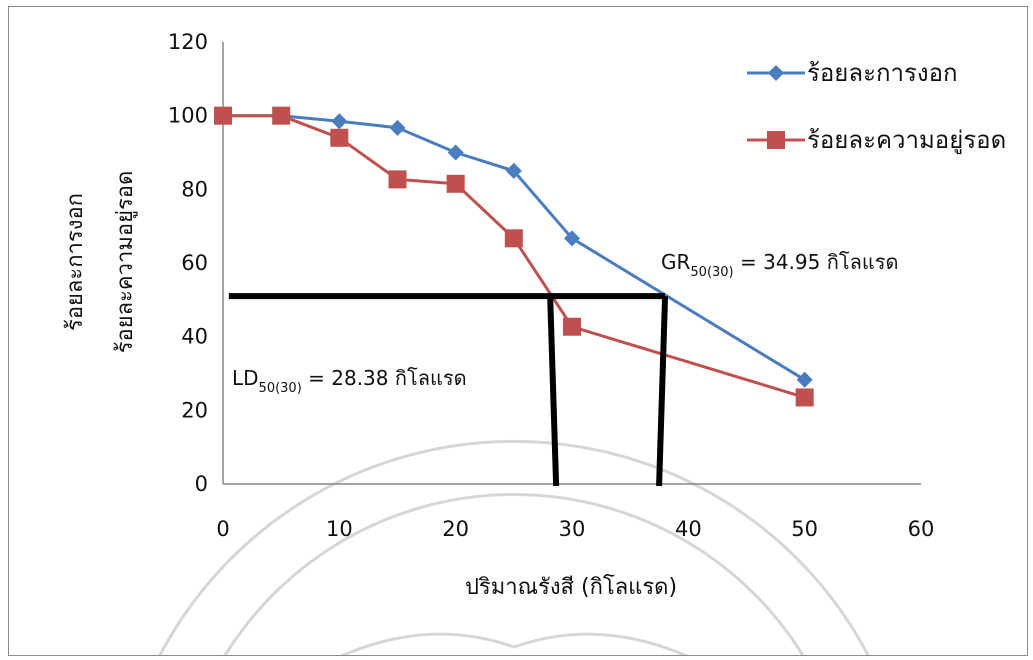  Describe the element at coordinates (816, 262) in the screenshot. I see `gr50-value: = 34.95 กิโลแรด` at that location.